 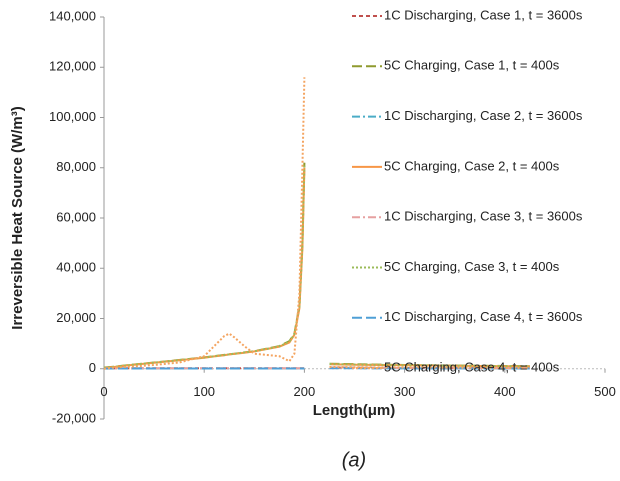 I want to click on y-tick-label: -20,000, so click(x=74, y=417).